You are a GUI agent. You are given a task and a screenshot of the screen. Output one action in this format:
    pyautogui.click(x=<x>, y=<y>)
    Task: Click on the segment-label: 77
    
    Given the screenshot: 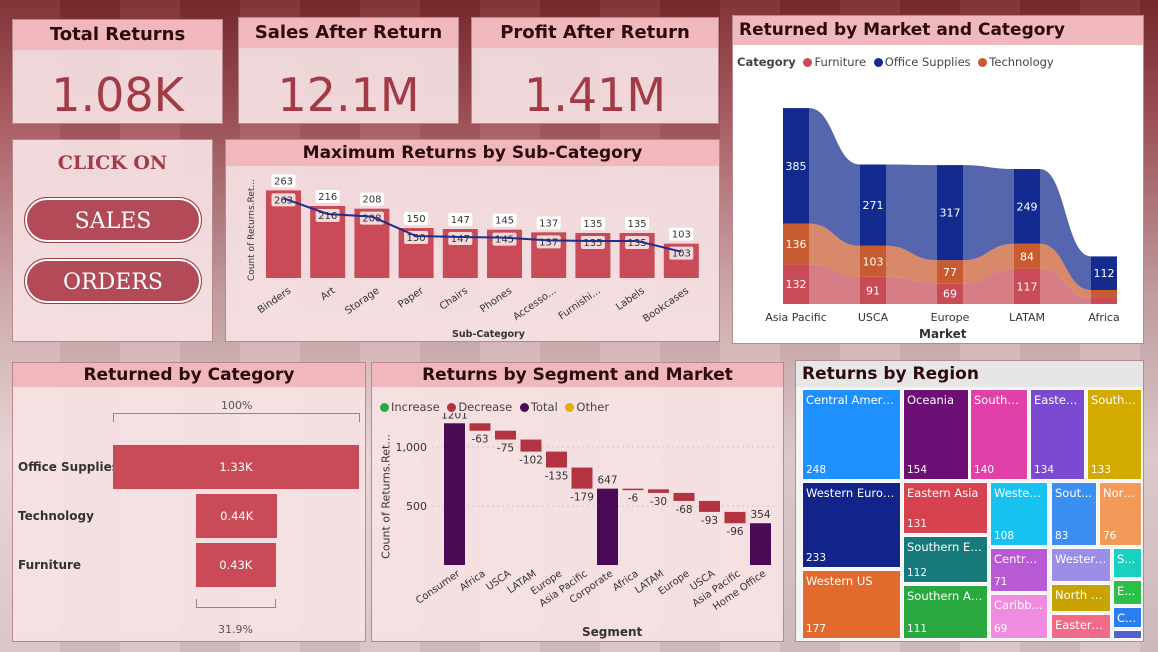 What is the action you would take?
    pyautogui.click(x=950, y=272)
    